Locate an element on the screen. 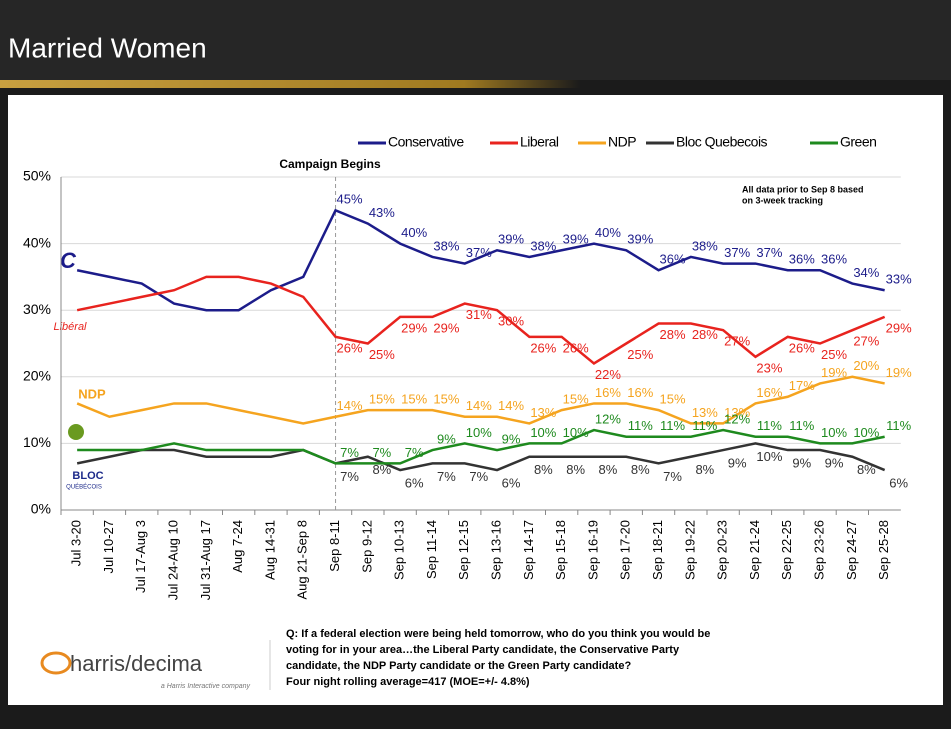 The height and width of the screenshot is (729, 951). annotation: on 3-week tracking is located at coordinates (782, 200).